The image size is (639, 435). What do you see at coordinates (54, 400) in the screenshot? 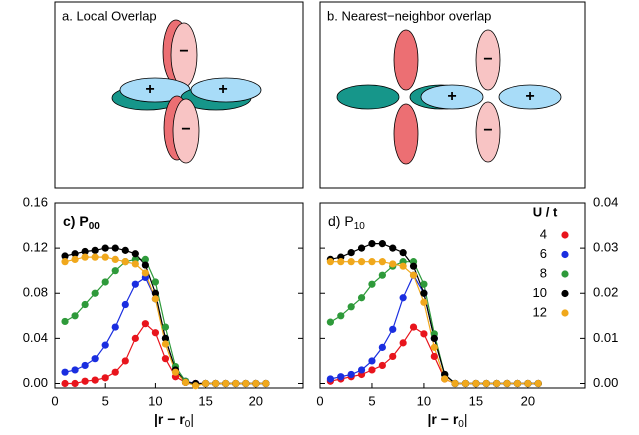
I see `x-tick-label: 0` at bounding box center [54, 400].